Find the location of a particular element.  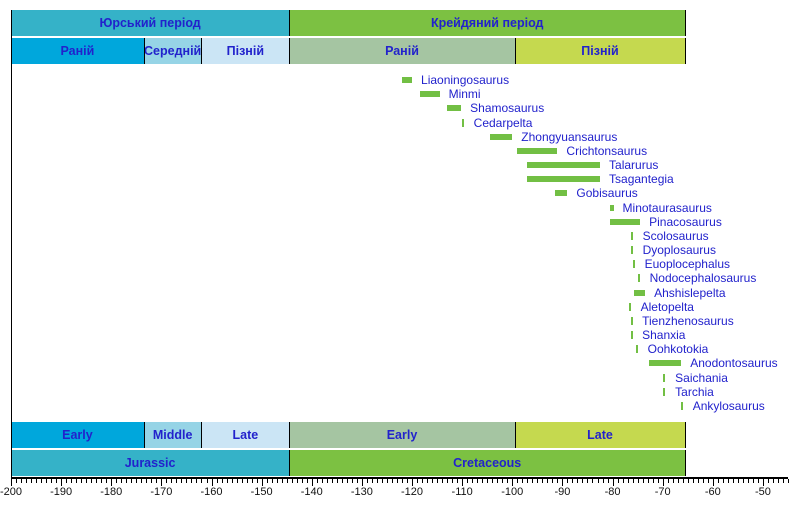

taxon-label: Anodontosaurus is located at coordinates (734, 363).